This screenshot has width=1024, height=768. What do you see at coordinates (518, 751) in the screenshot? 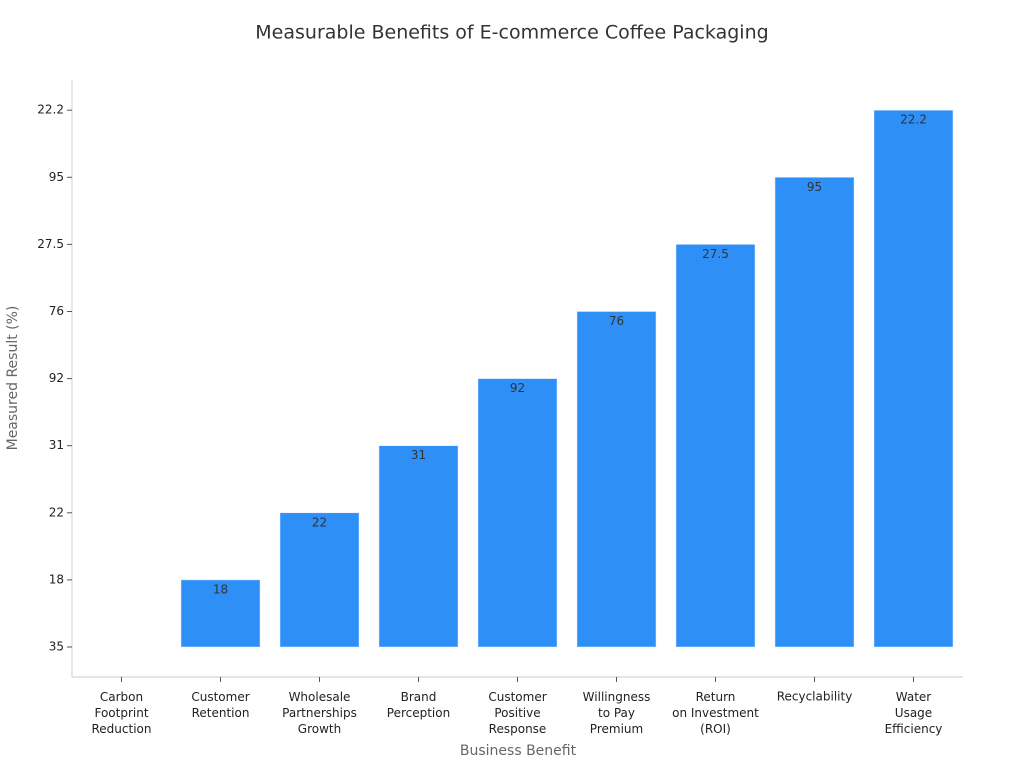
I see `x-axis-title: Business Benefit` at bounding box center [518, 751].